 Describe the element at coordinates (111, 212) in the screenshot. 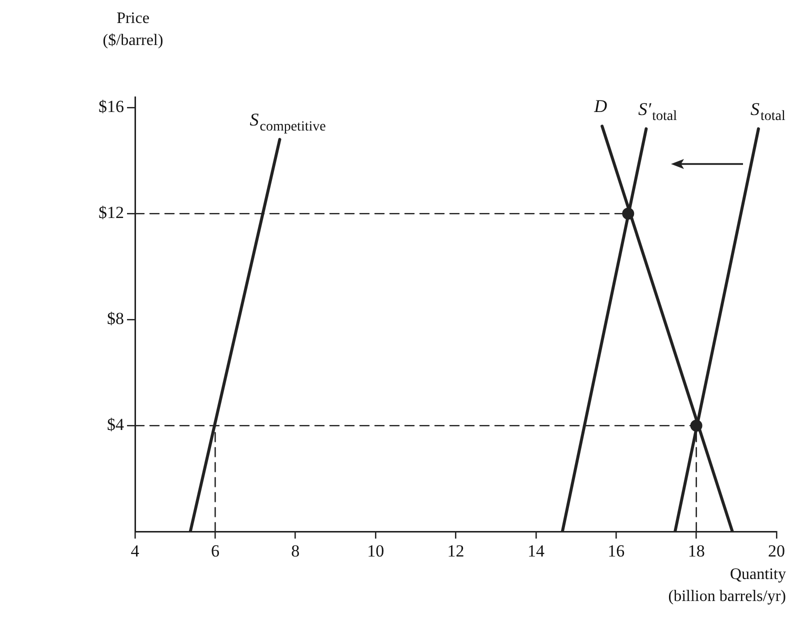

I see `y-tick-label: $12` at that location.